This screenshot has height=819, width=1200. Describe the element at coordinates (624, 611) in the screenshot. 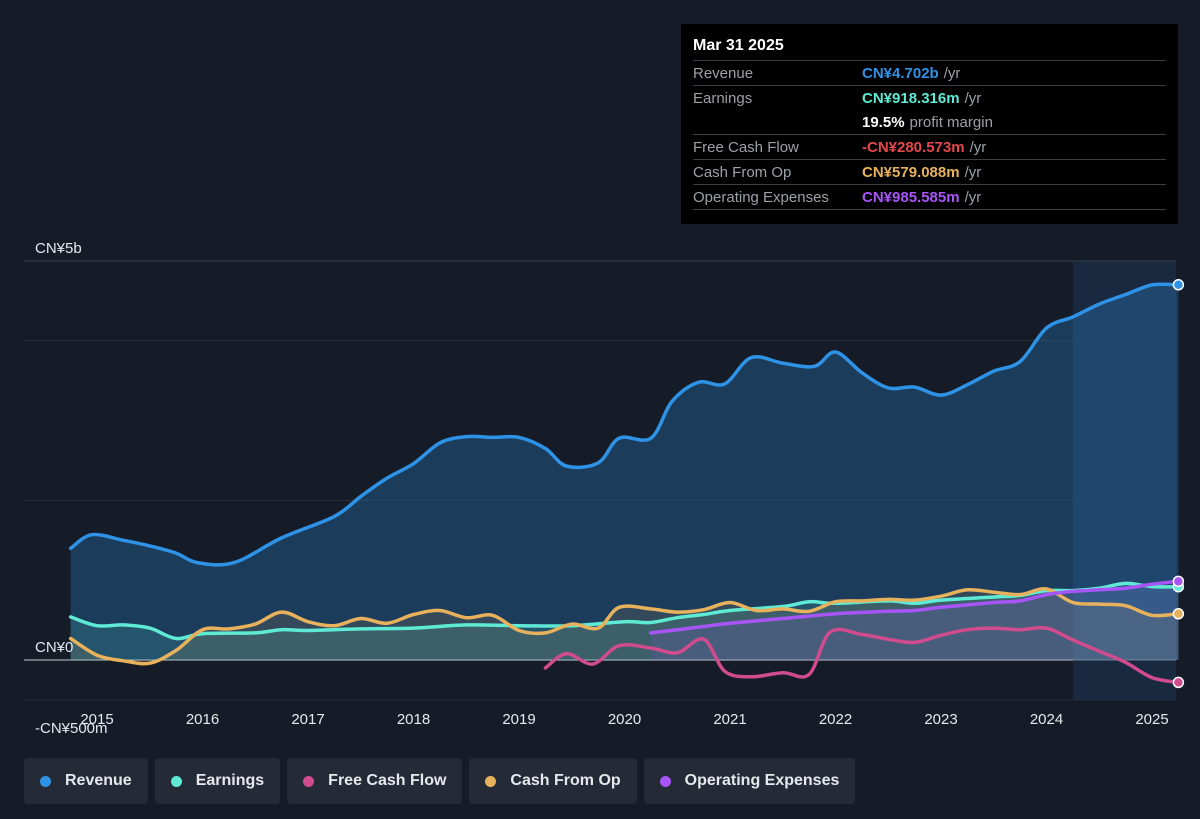

I see `line-earnings` at that location.